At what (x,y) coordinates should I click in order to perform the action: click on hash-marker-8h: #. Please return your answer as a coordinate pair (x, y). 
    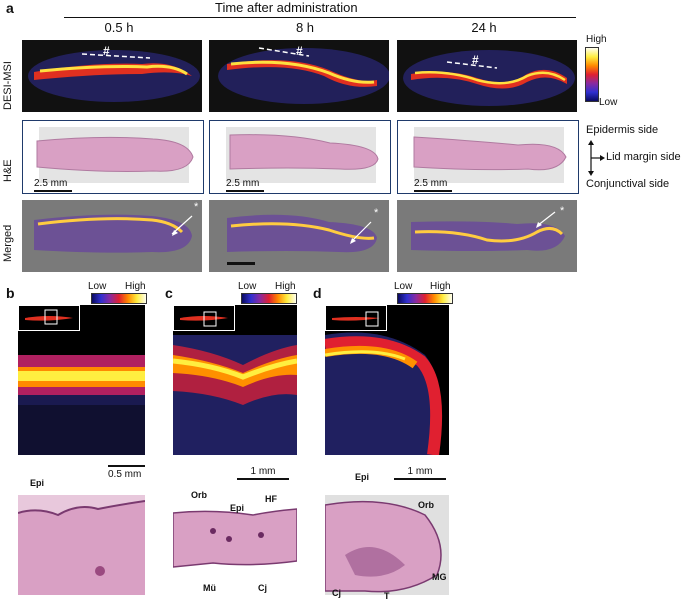
    Looking at the image, I should click on (299, 51).